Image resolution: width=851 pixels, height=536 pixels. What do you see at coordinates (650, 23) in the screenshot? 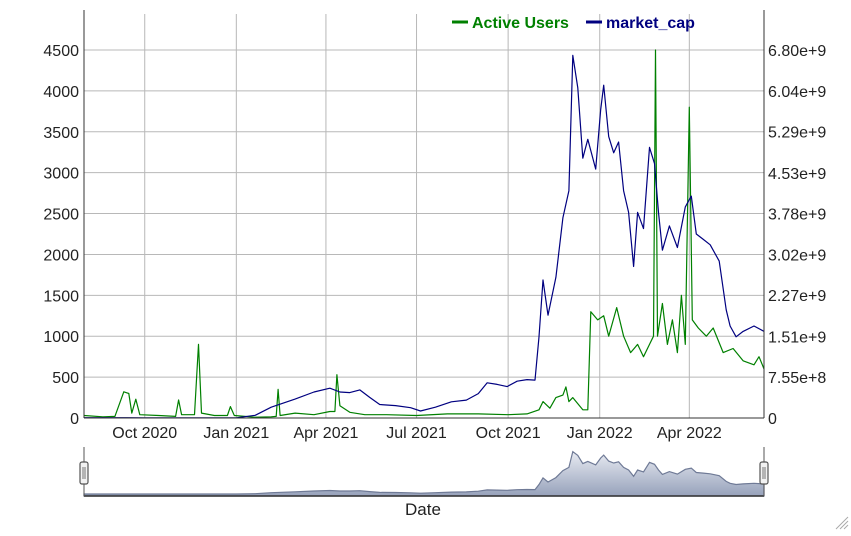
I see `legend-item: market_cap` at bounding box center [650, 23].